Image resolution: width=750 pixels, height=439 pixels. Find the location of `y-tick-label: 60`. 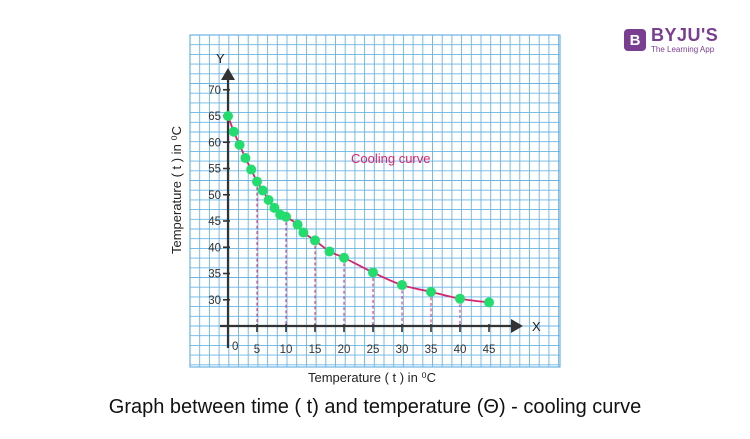

y-tick-label: 60 is located at coordinates (214, 143).